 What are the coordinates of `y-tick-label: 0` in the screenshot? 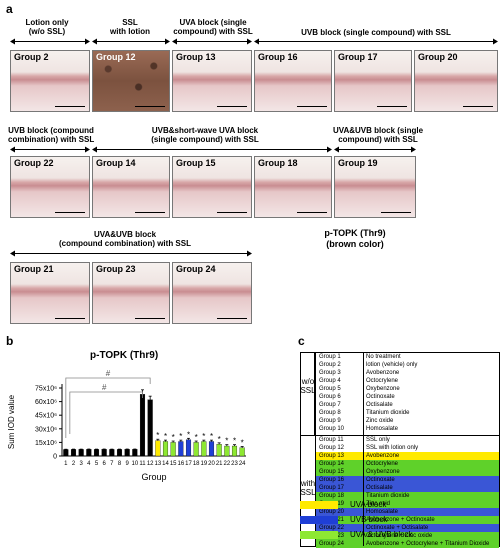 It's located at (55, 457).